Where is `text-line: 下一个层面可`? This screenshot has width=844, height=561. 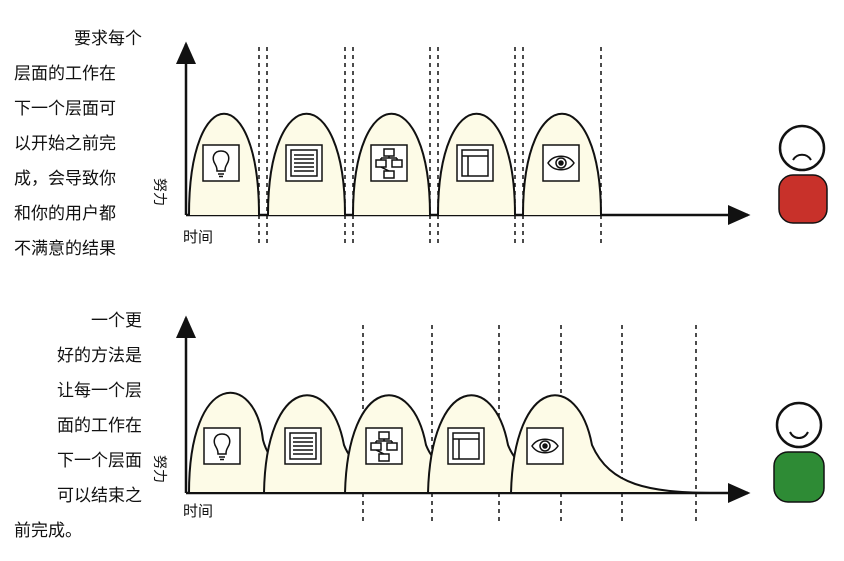 text-line: 下一个层面可 is located at coordinates (65, 109).